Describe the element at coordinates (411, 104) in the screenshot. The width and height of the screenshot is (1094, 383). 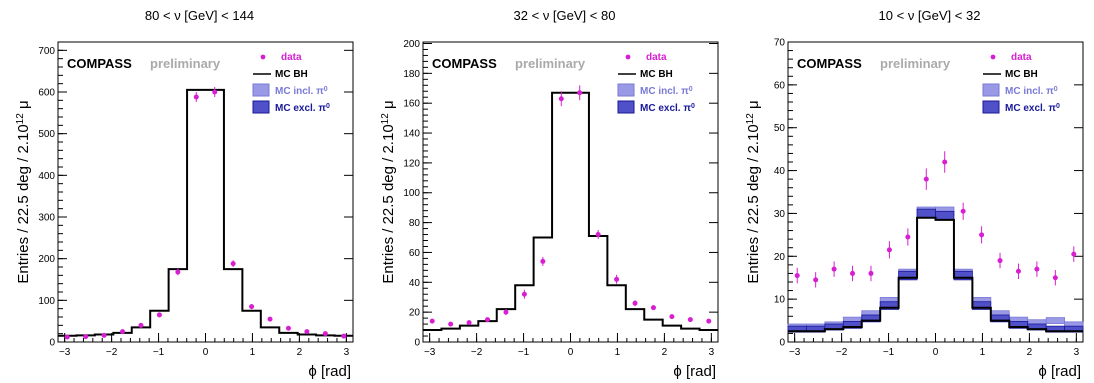
I see `y-tick-label: 160` at that location.